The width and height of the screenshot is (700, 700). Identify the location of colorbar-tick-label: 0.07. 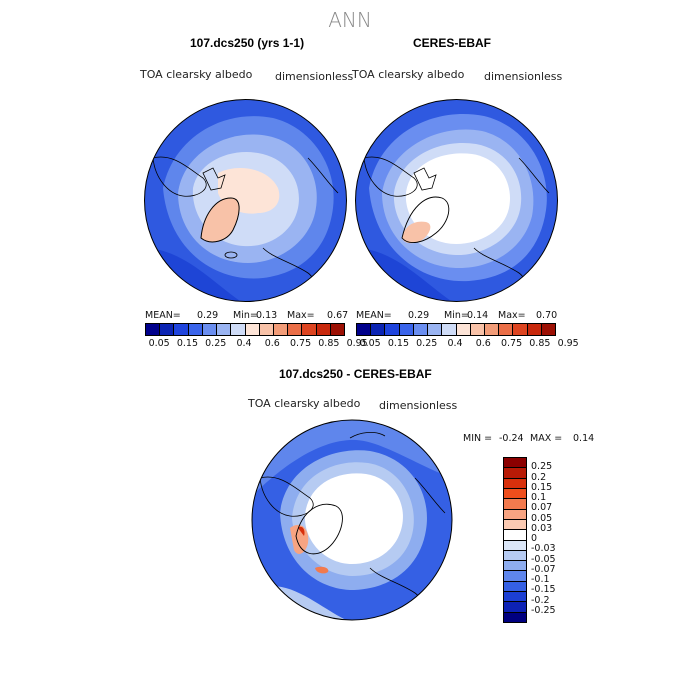
(542, 508).